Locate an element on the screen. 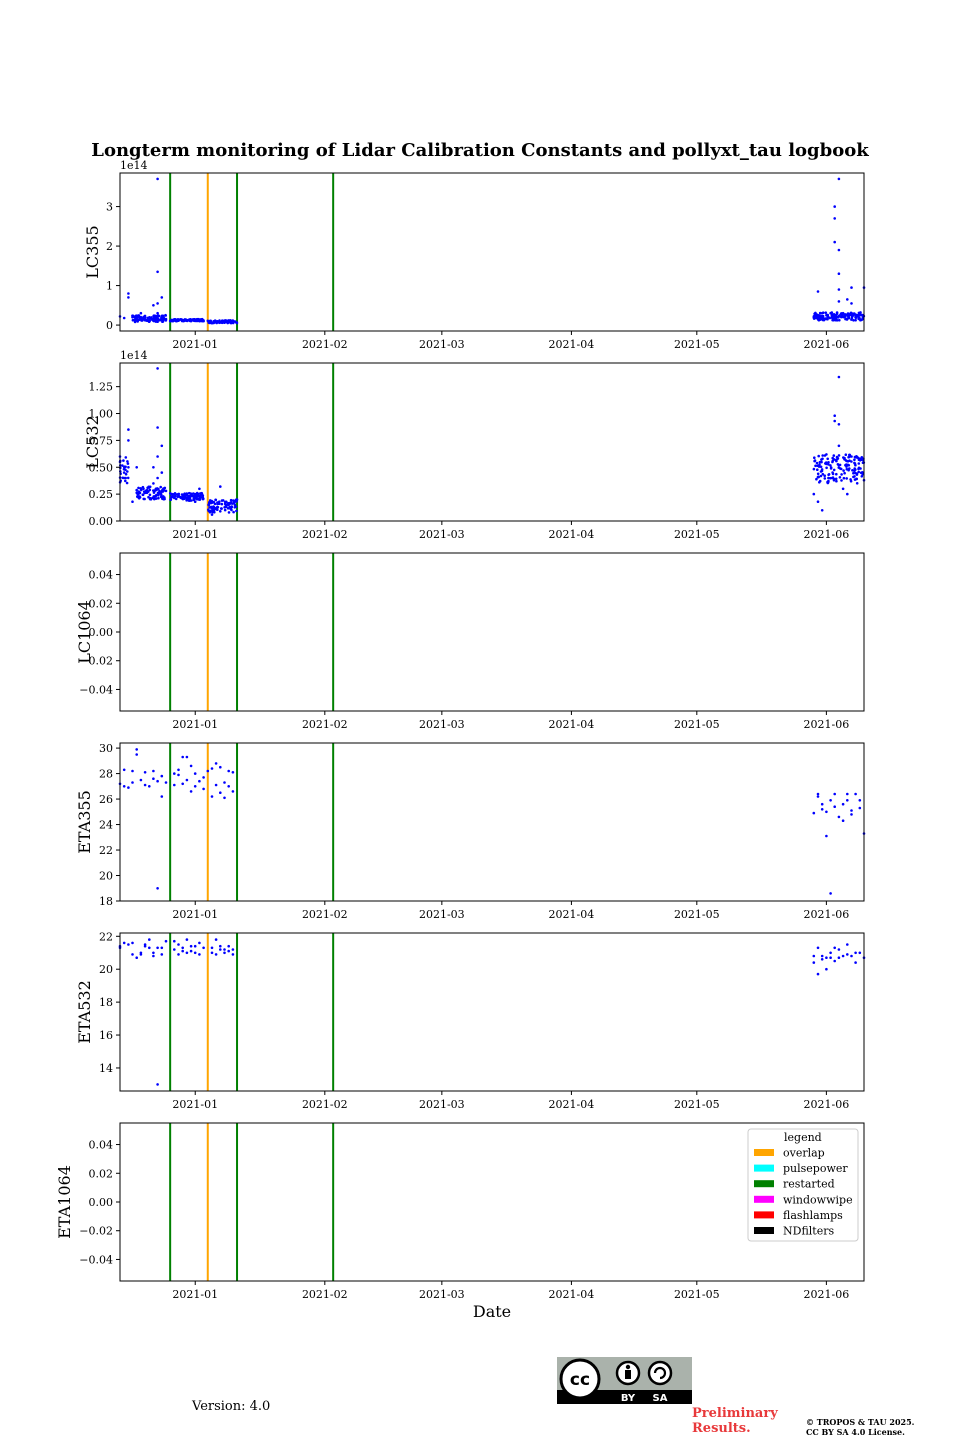  y-tick-label: 20 is located at coordinates (106, 969).